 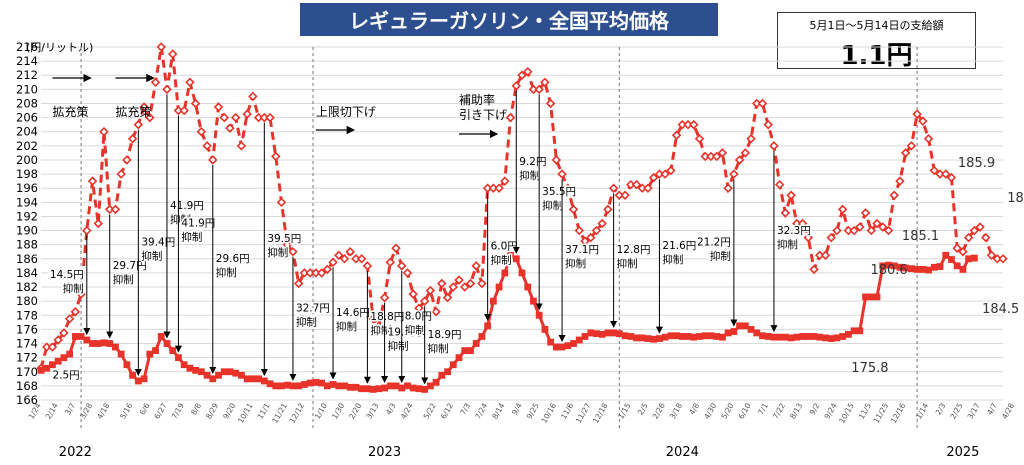 What do you see at coordinates (27, 188) in the screenshot?
I see `y-tick-label: 196` at bounding box center [27, 188].